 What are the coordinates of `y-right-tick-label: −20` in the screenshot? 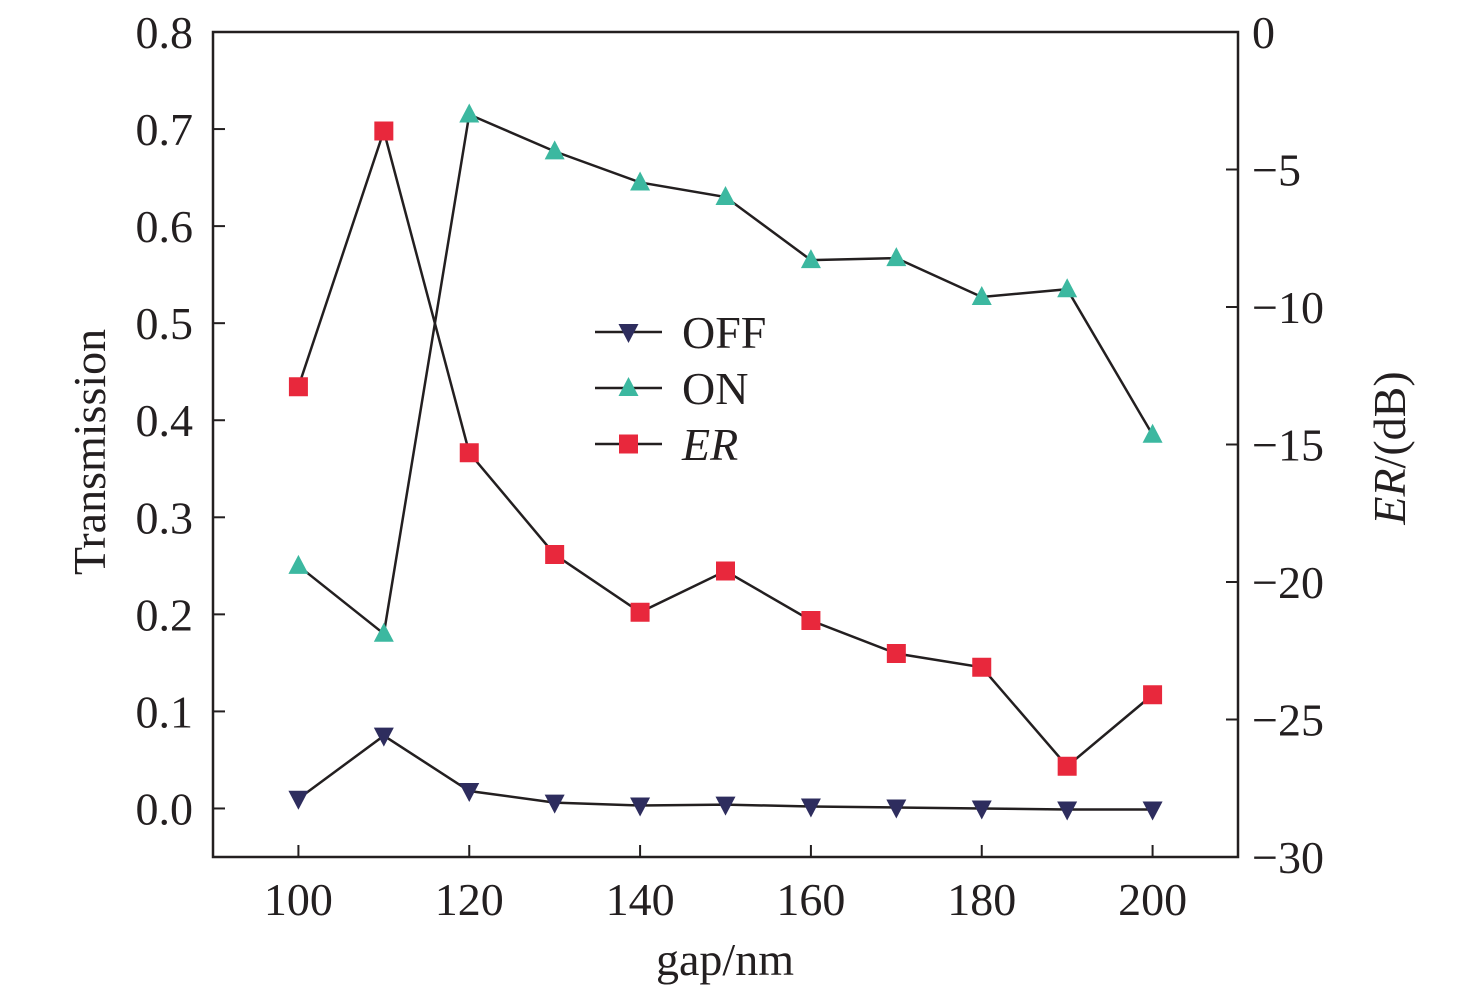 It's located at (1288, 582).